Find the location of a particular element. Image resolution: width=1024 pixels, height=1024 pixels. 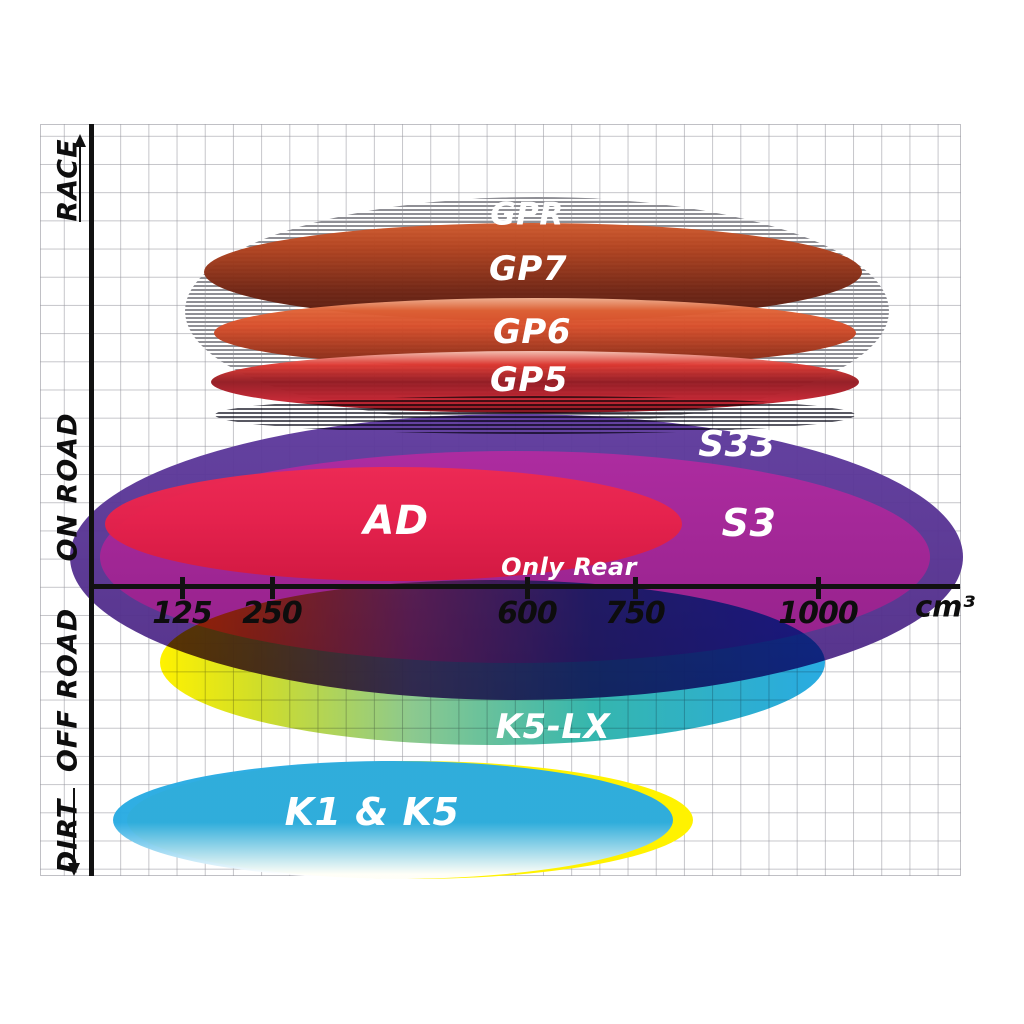

label-gp5: GP5 is located at coordinates (529, 380).